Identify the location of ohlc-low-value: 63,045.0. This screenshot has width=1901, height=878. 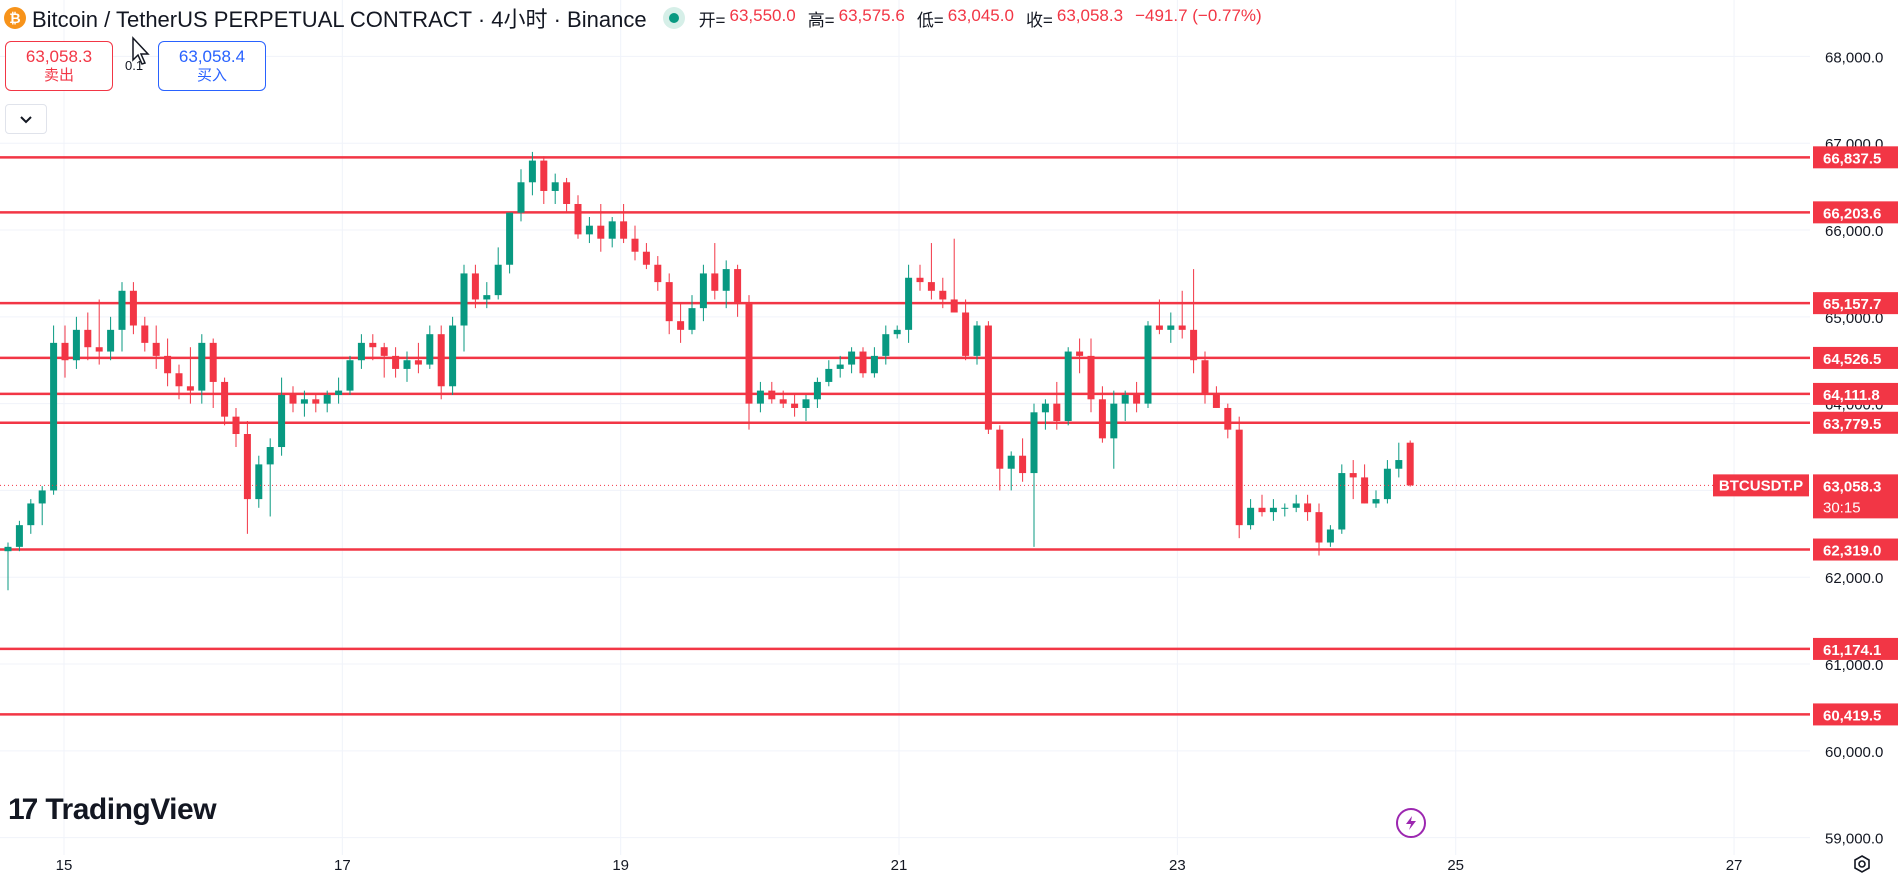
(980, 15).